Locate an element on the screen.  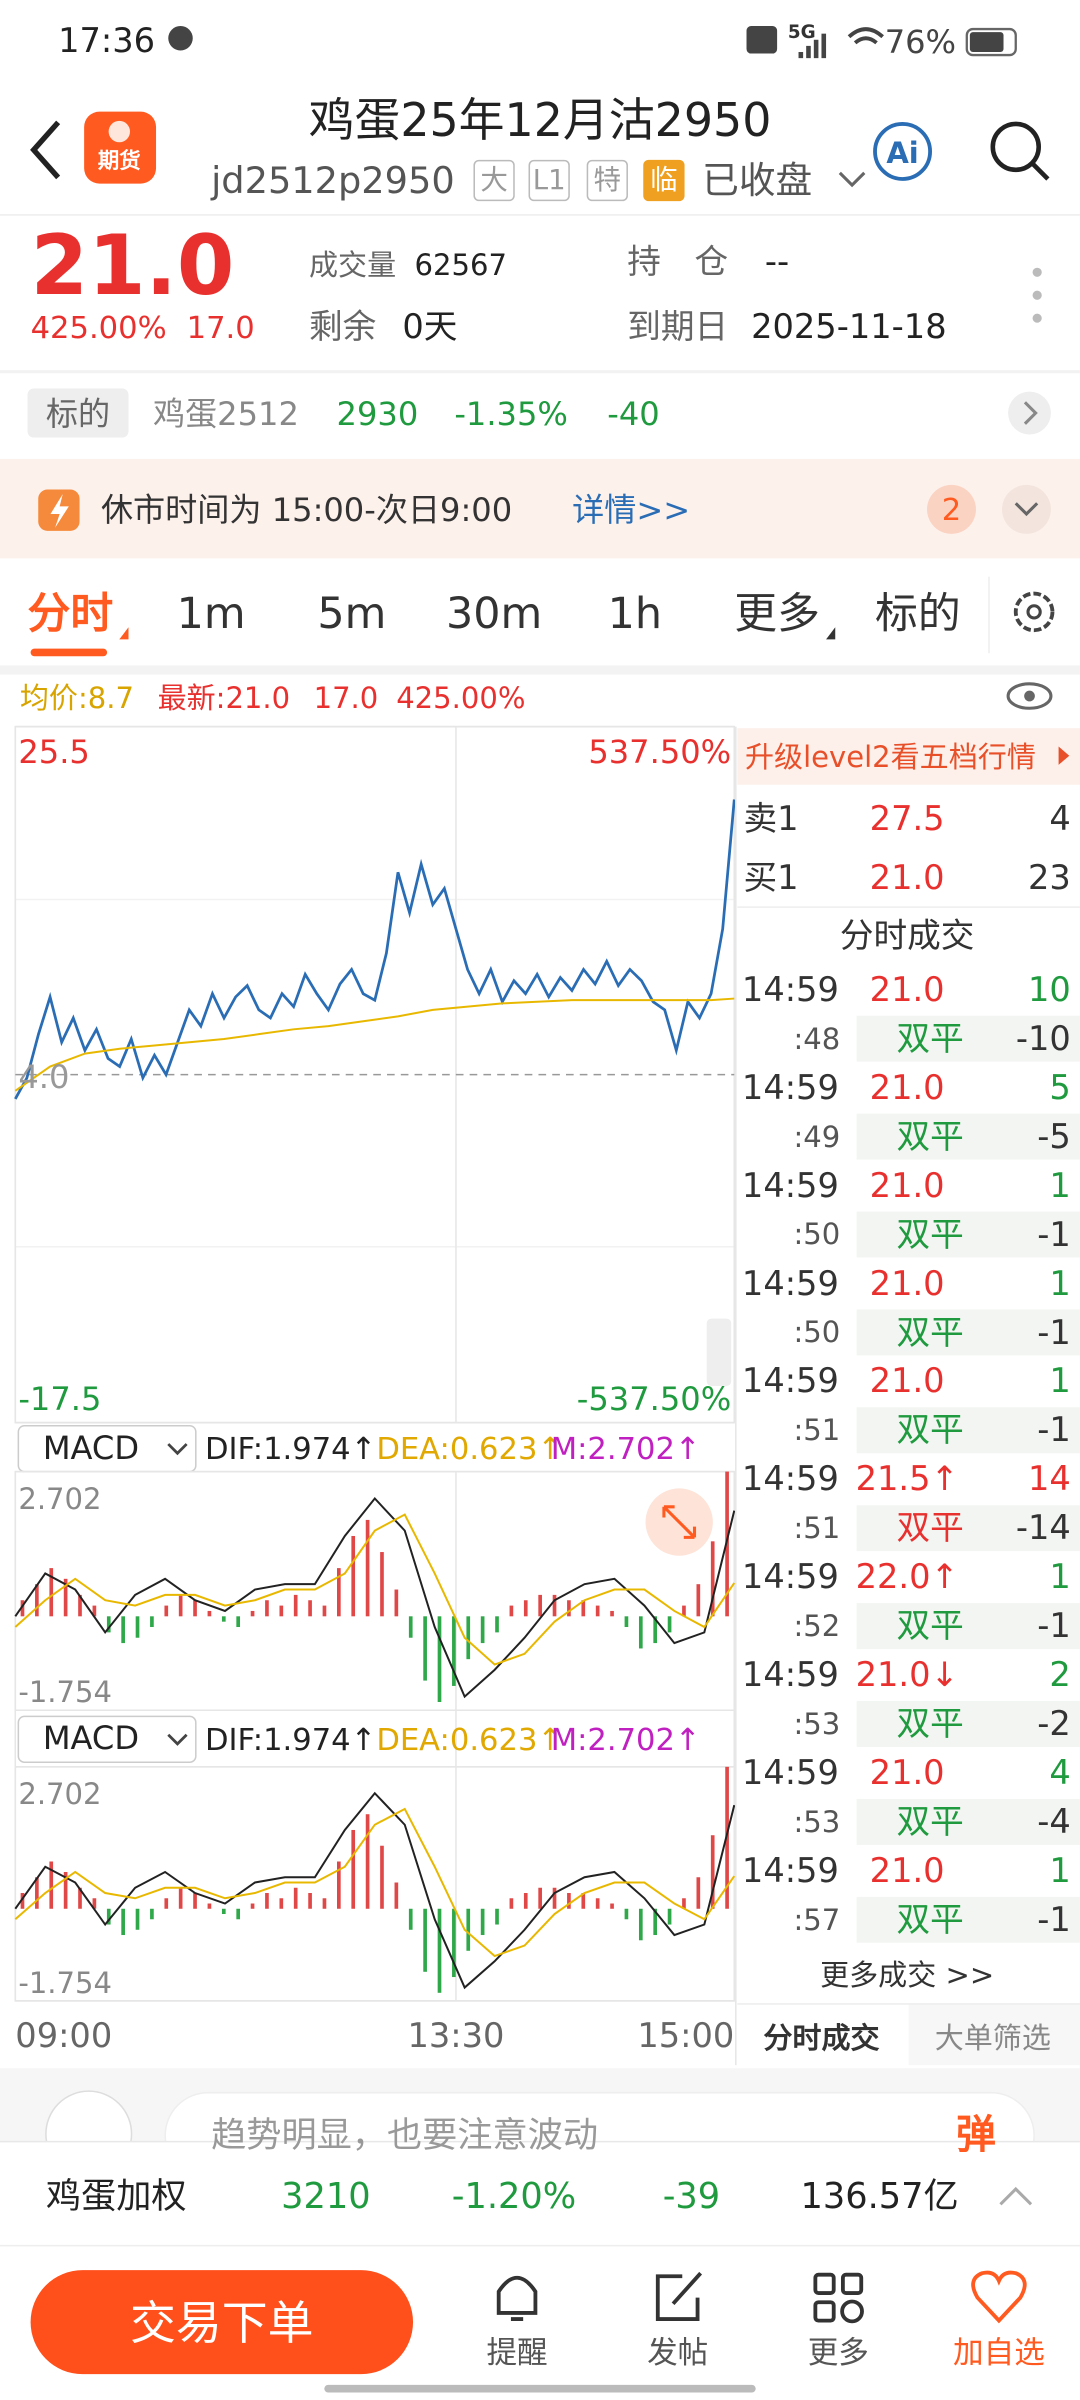
trade-second: :53 is located at coordinates (817, 1724).